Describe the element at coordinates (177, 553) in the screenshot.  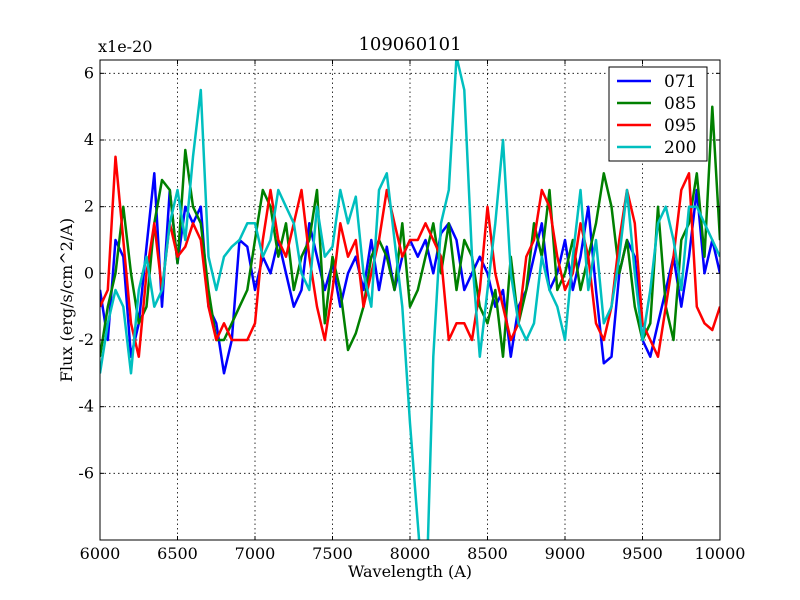
I see `x-tick-label: 6500` at that location.